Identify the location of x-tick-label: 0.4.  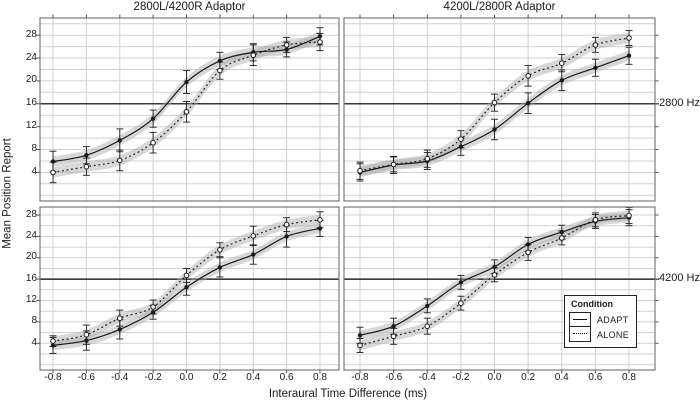
(561, 377).